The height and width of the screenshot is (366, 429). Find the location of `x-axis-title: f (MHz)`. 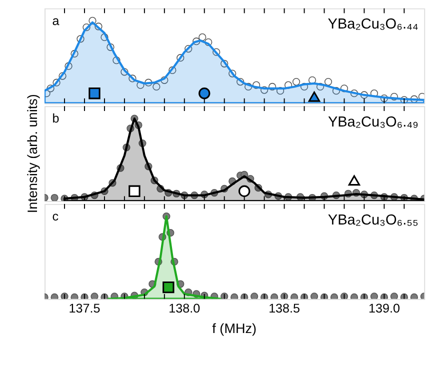

x-axis-title: f (MHz) is located at coordinates (234, 328).